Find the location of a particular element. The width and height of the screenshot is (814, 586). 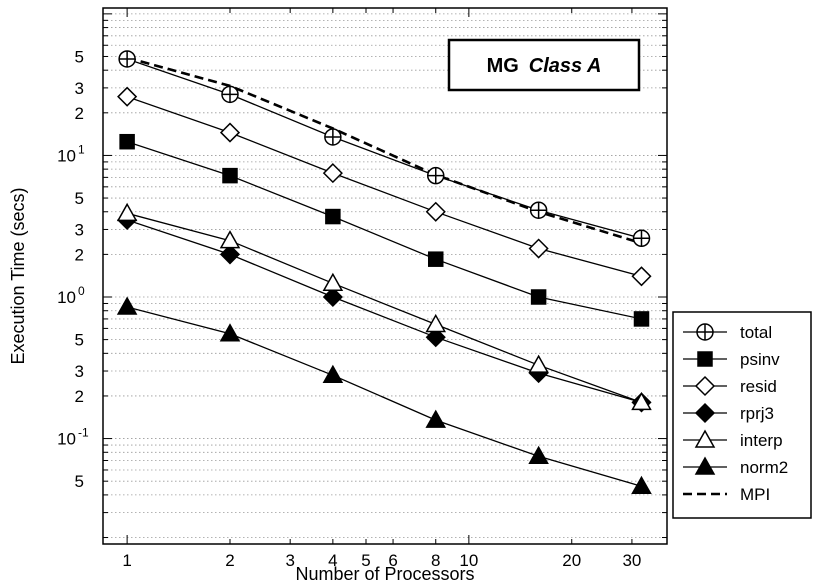

legend-item-resid: resid is located at coordinates (730, 386).